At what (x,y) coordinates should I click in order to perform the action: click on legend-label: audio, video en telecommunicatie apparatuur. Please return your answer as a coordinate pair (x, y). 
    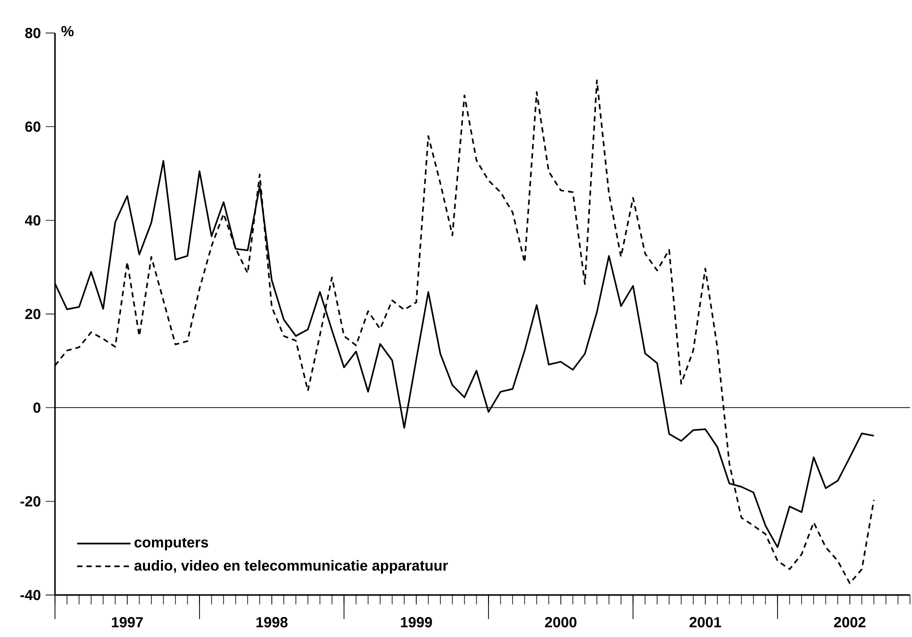
    Looking at the image, I should click on (291, 567).